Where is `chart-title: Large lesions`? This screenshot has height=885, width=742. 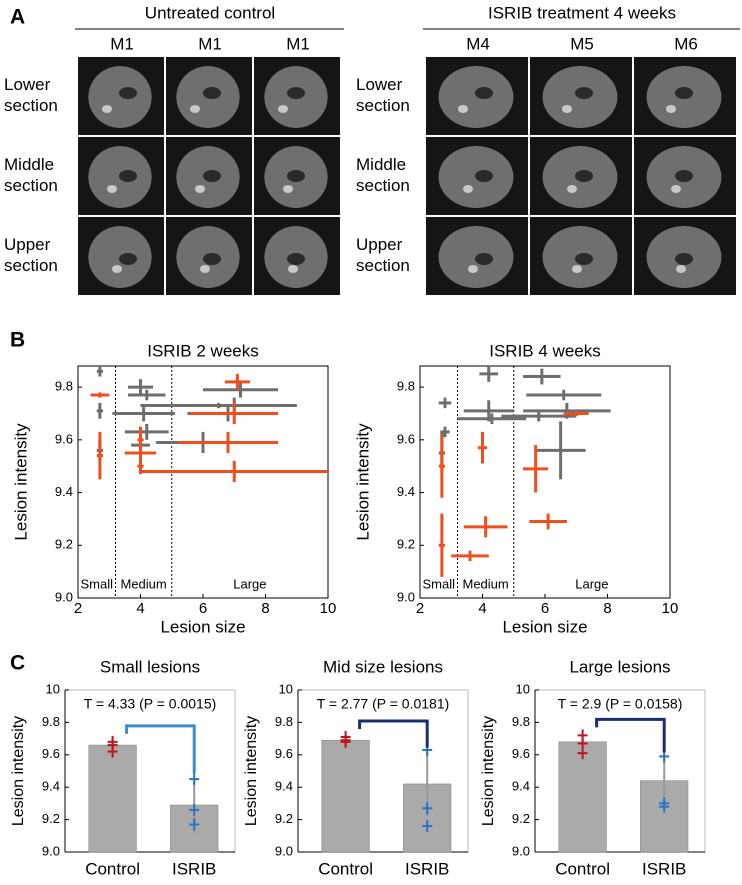 chart-title: Large lesions is located at coordinates (619, 666).